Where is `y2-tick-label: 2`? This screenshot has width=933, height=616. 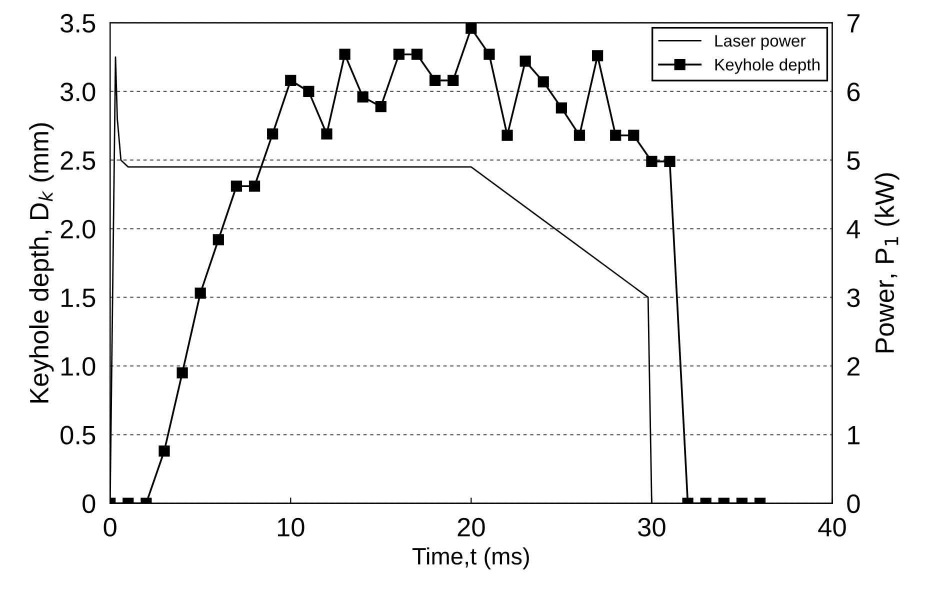
y2-tick-label: 2 is located at coordinates (853, 366).